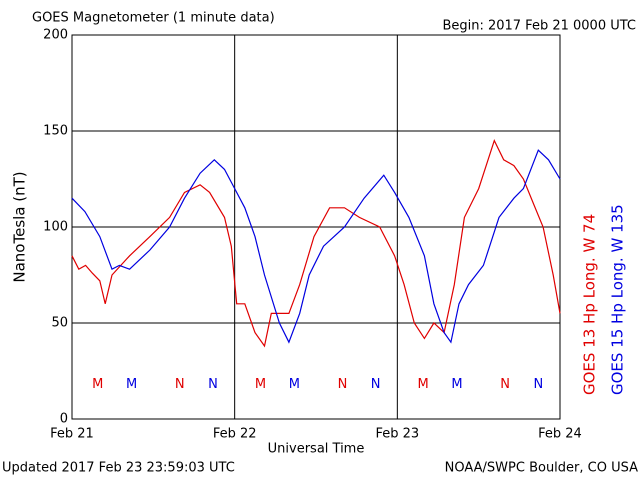 The image size is (640, 480). What do you see at coordinates (560, 434) in the screenshot?
I see `x-tick-label: Feb 24` at bounding box center [560, 434].